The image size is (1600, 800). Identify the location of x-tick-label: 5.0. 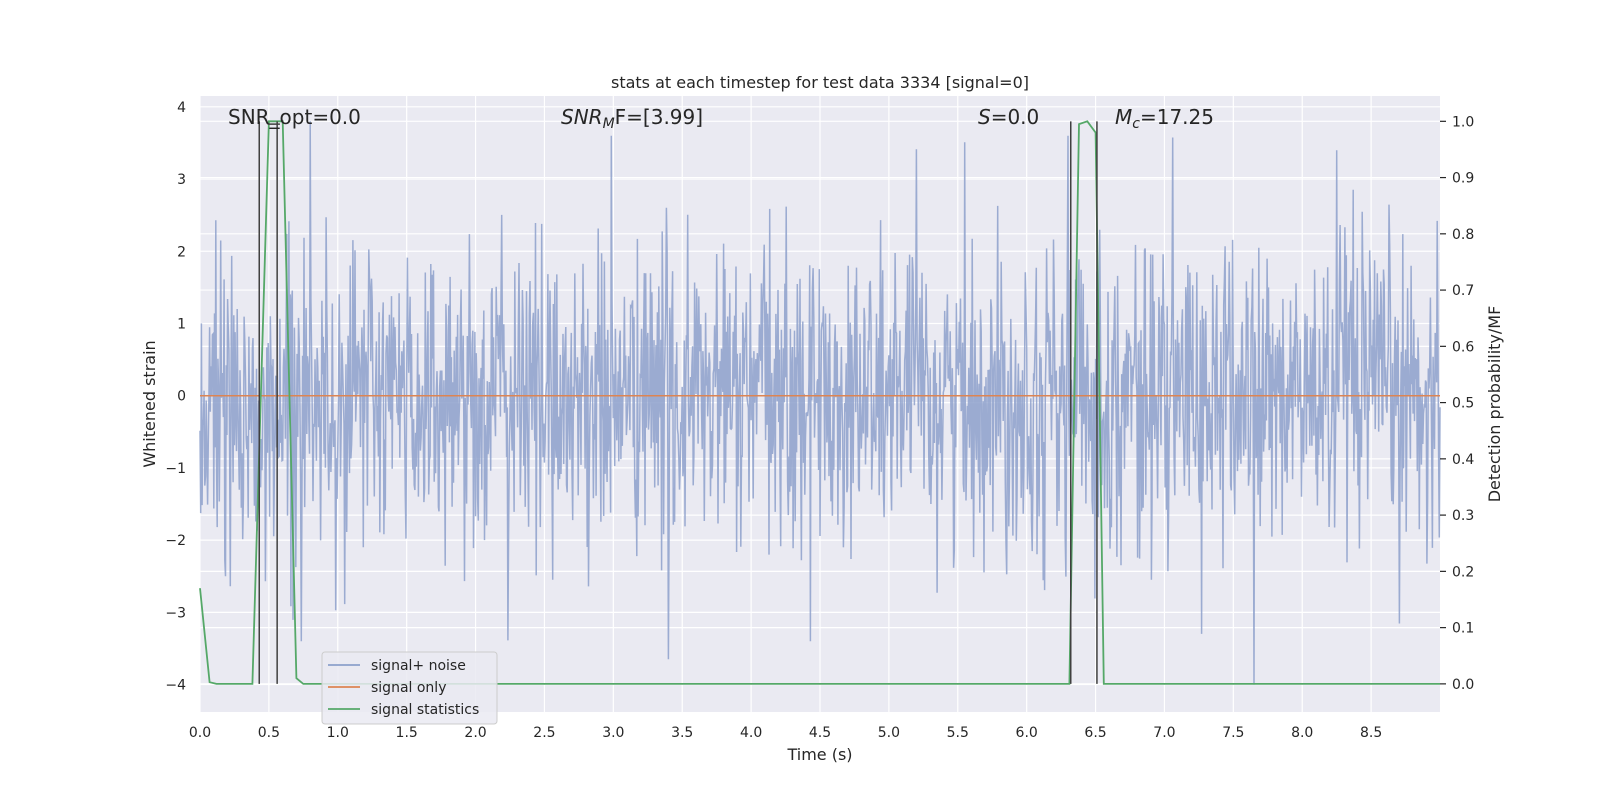
(889, 733).